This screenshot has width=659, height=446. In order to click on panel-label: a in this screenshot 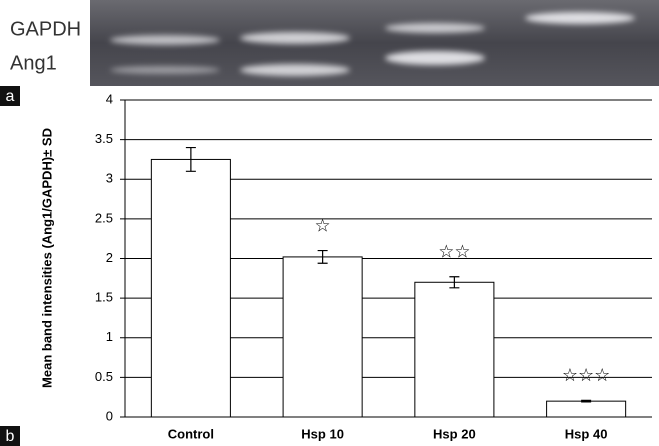, I will do `click(10, 96)`.